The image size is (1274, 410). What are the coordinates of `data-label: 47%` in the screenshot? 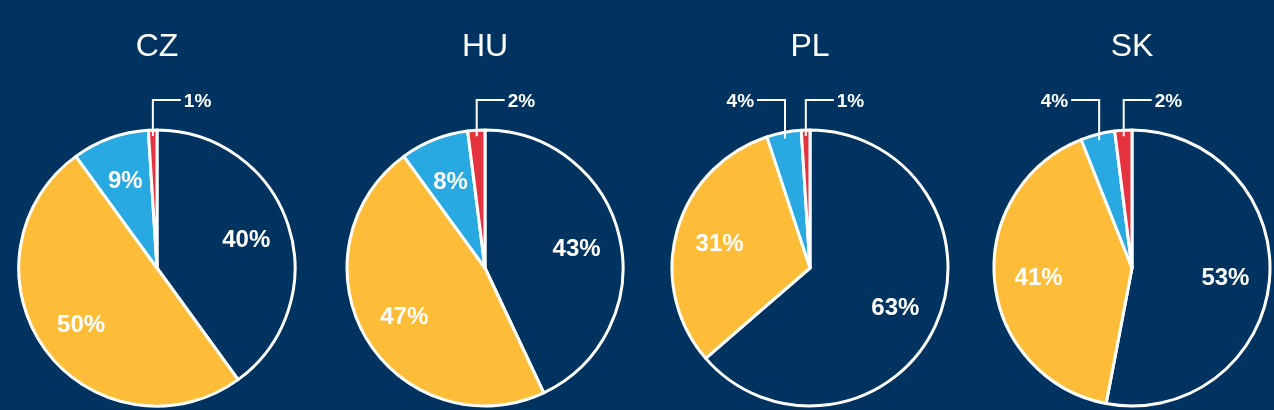 It's located at (404, 316).